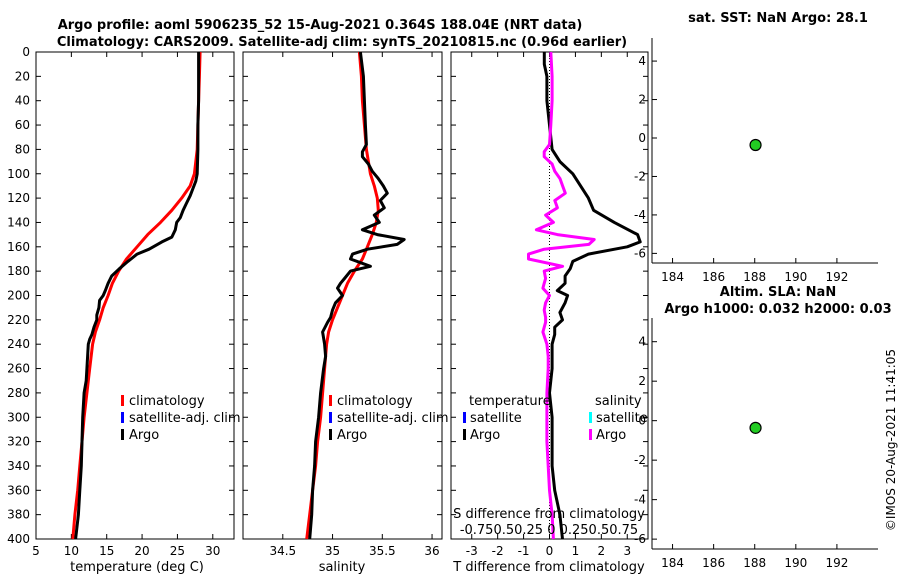 The width and height of the screenshot is (900, 580). I want to click on x-tick-label: 35.5, so click(382, 551).